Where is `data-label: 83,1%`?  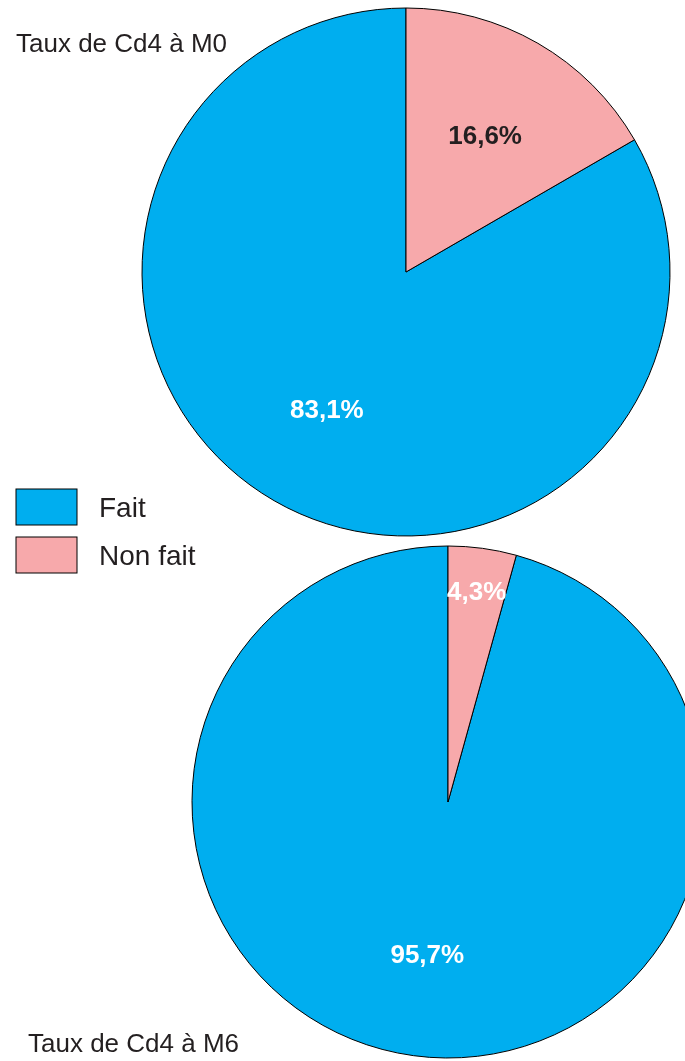 data-label: 83,1% is located at coordinates (327, 409).